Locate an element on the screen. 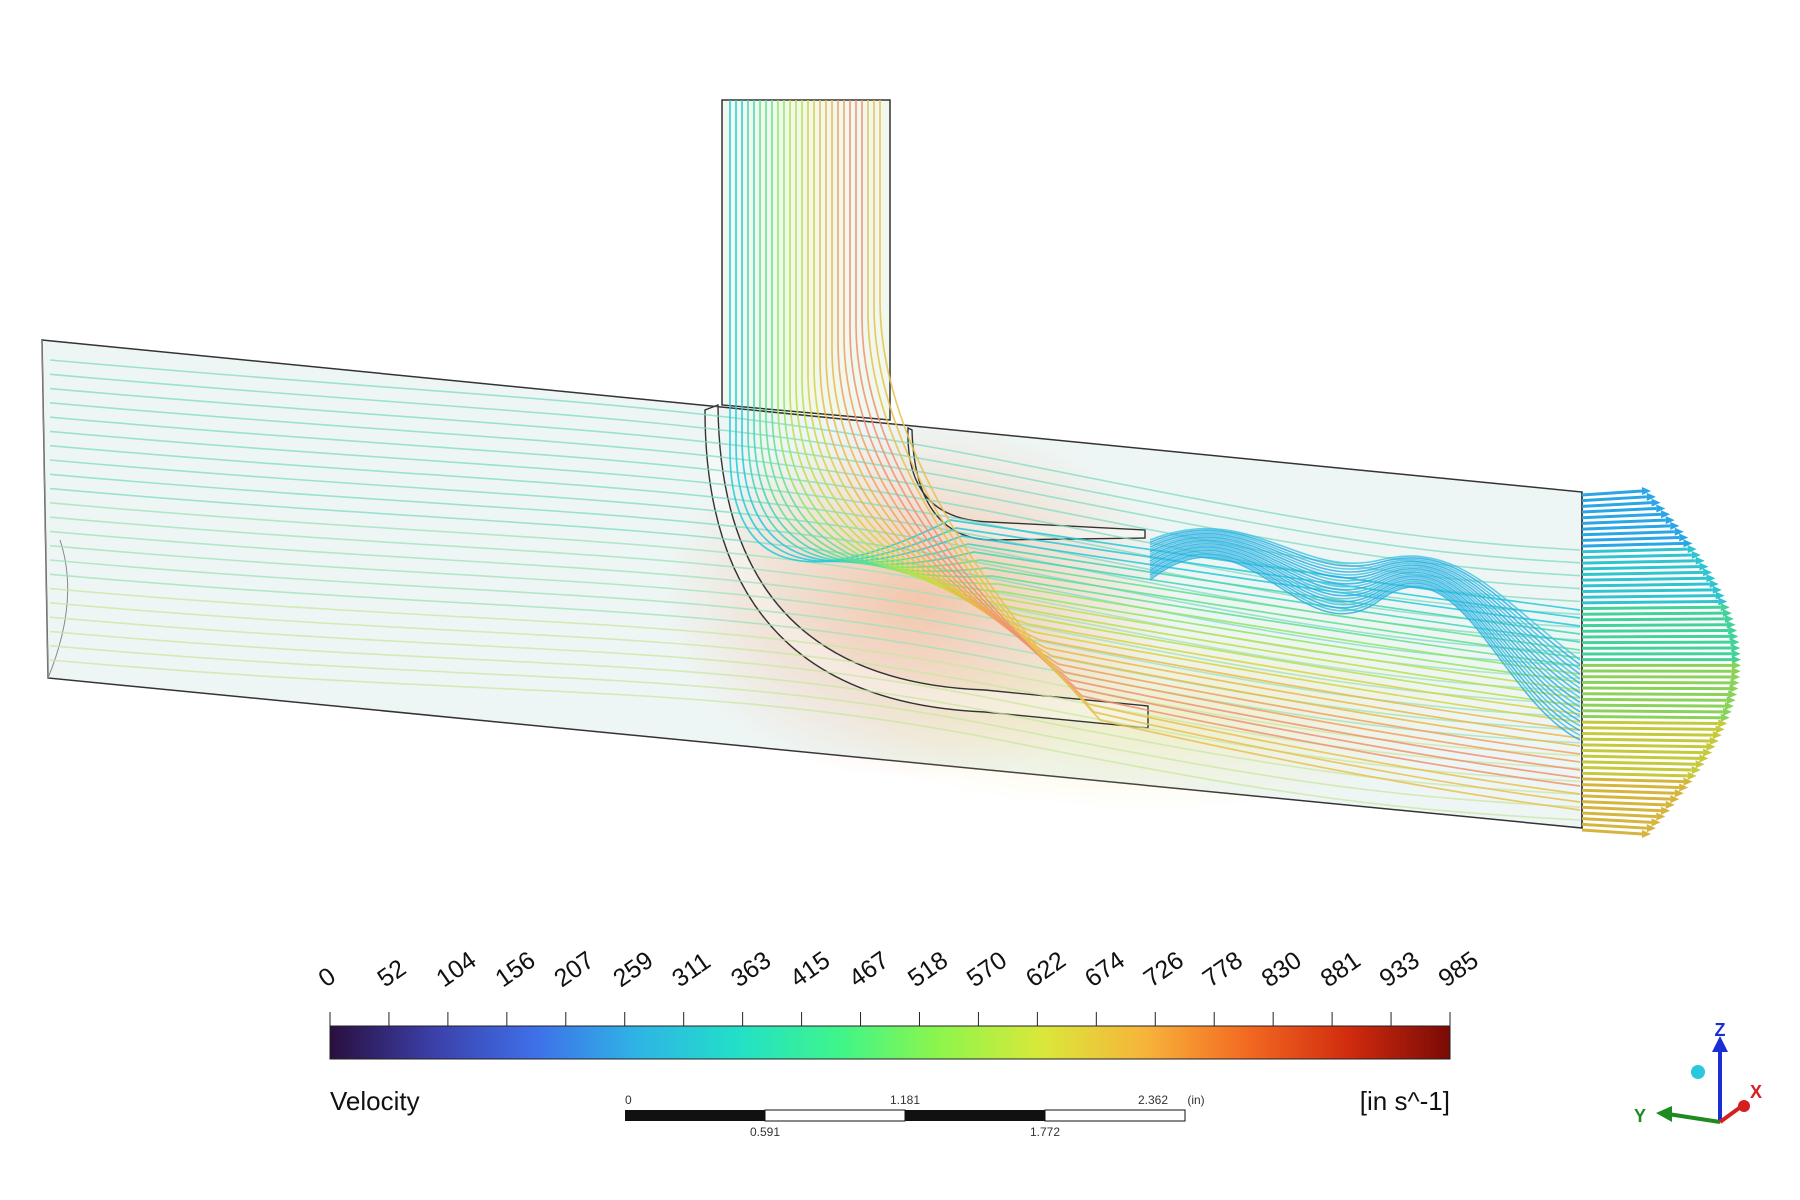  legend-tick-label: 311 is located at coordinates (691, 970).